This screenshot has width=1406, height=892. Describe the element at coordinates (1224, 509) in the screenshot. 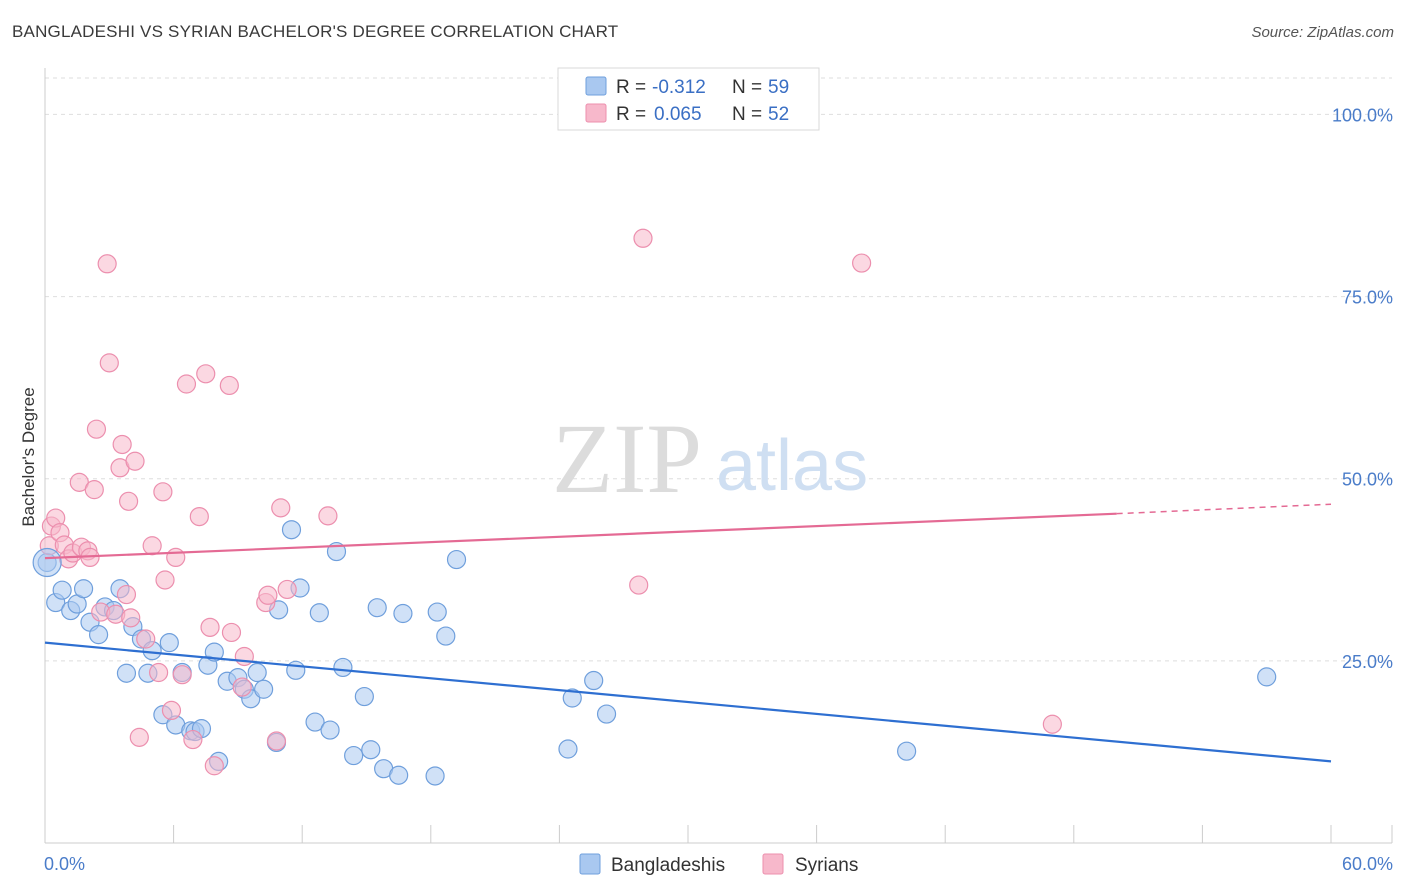

I see `trendline-extension-syrians` at that location.